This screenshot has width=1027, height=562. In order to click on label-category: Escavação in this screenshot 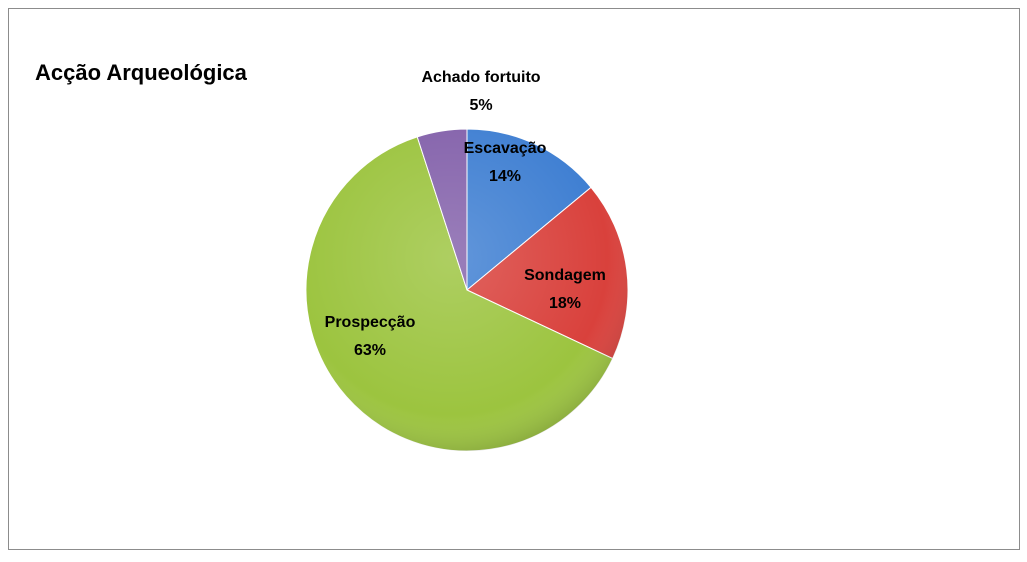, I will do `click(505, 148)`.